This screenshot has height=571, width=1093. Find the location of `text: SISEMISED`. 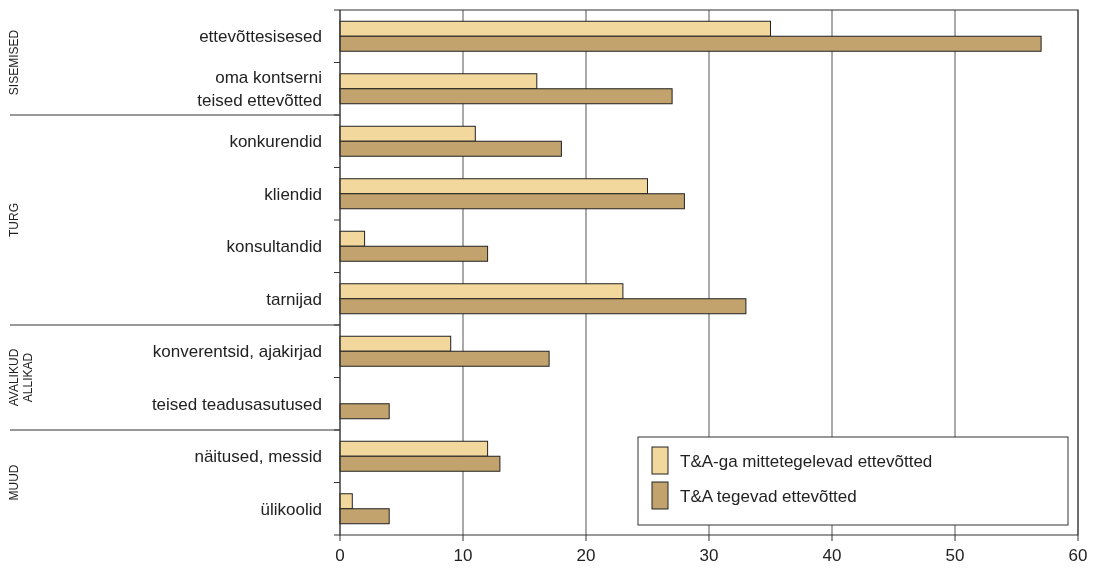

text: SISEMISED is located at coordinates (14, 62).